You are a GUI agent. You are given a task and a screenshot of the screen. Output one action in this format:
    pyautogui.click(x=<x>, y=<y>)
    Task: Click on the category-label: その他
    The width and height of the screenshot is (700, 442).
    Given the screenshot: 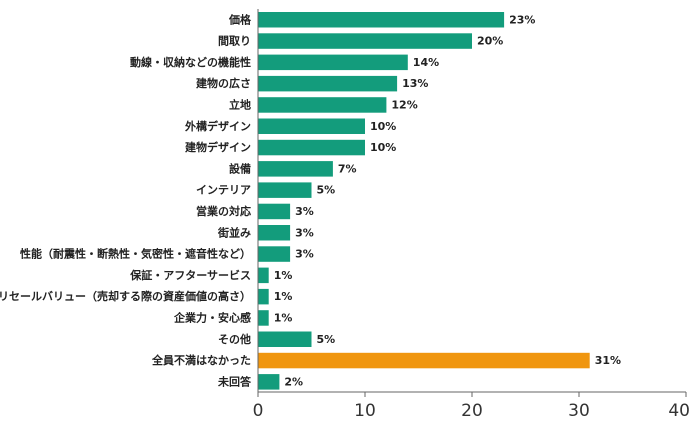 What is the action you would take?
    pyautogui.click(x=234, y=339)
    